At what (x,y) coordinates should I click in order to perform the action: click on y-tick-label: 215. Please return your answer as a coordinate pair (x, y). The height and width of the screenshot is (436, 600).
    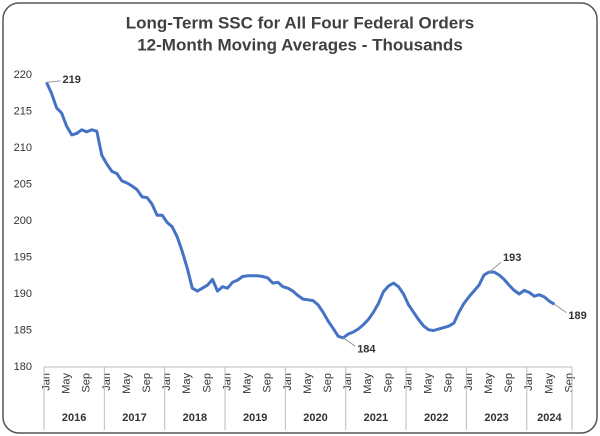
    Looking at the image, I should click on (23, 111).